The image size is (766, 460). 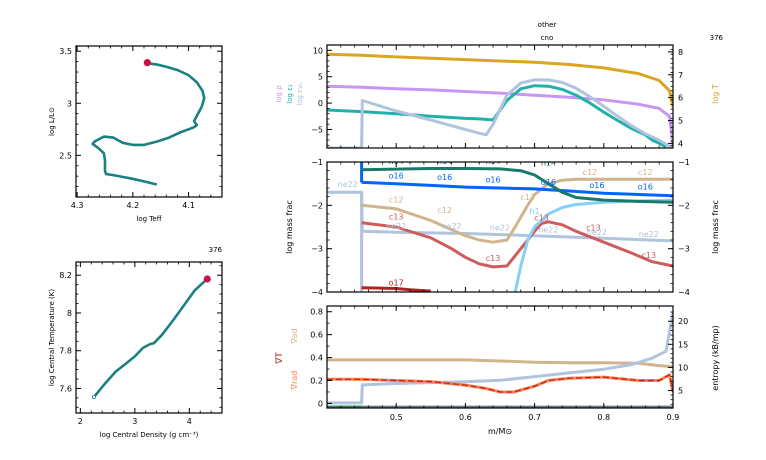 I want to click on x-tick-label: 0.9, so click(x=673, y=417).